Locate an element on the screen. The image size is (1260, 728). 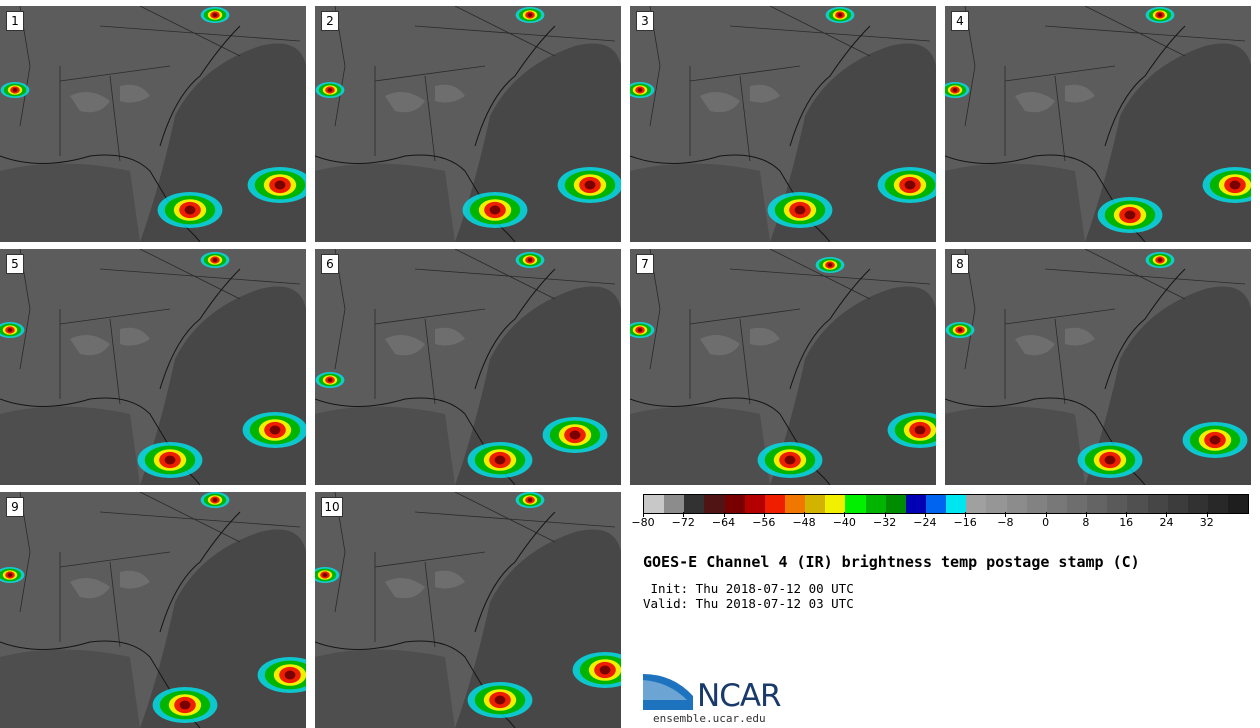
panel-number: 6 is located at coordinates (330, 264).